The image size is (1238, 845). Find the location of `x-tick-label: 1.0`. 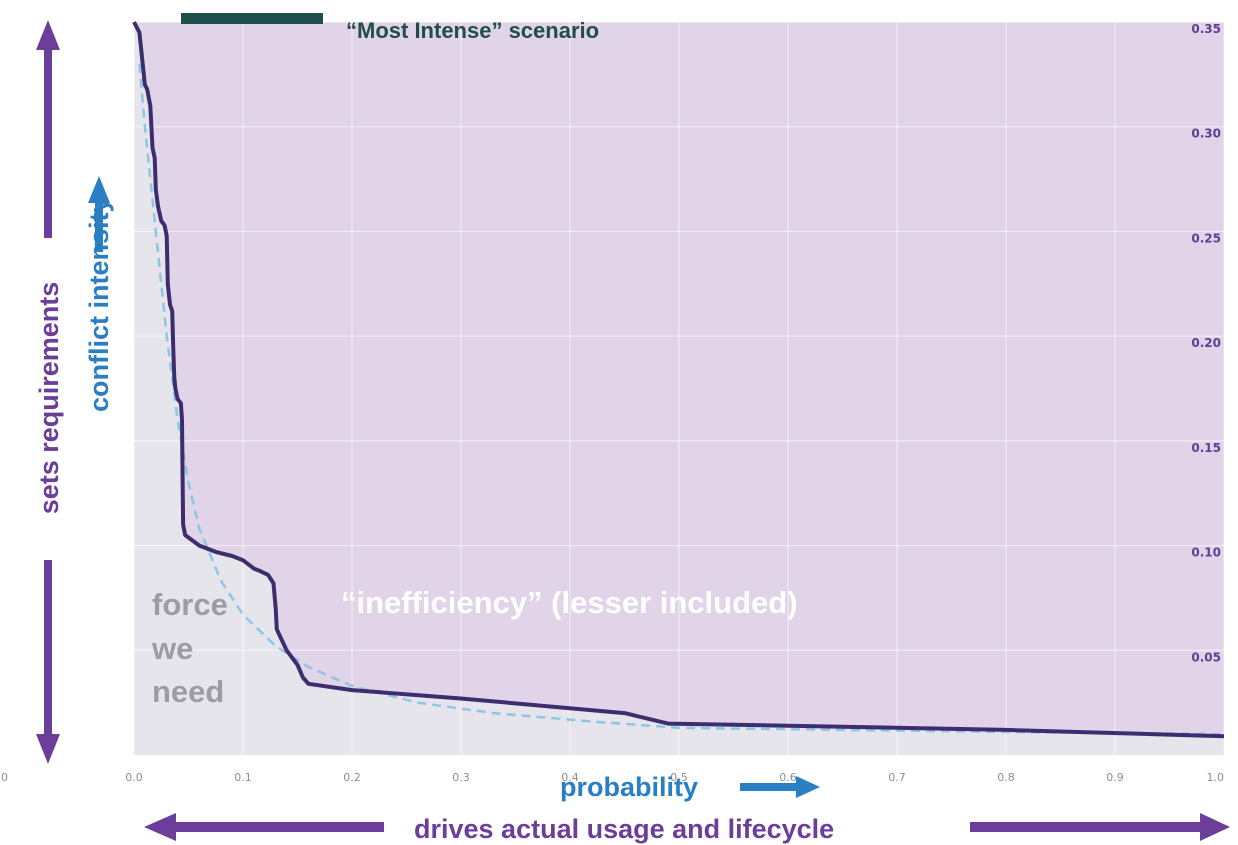

x-tick-label: 1.0 is located at coordinates (1216, 777).